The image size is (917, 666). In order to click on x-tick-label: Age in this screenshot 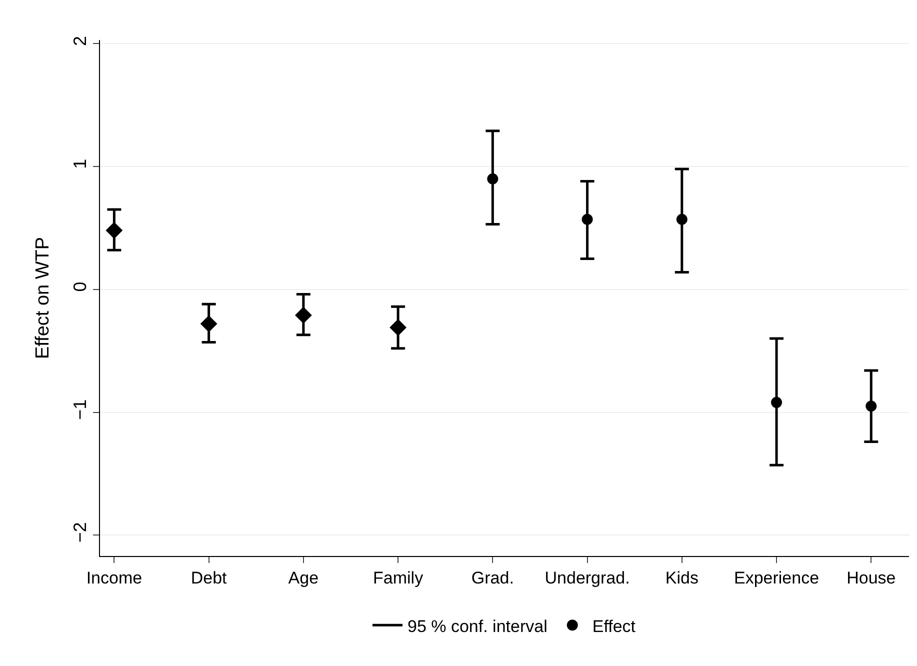, I will do `click(303, 578)`.